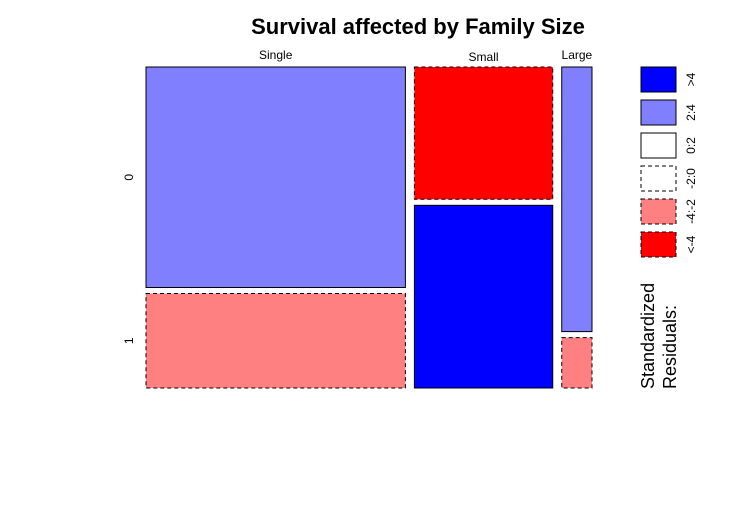 The image size is (742, 512). Describe the element at coordinates (691, 211) in the screenshot. I see `legend-label: -4:-2` at that location.